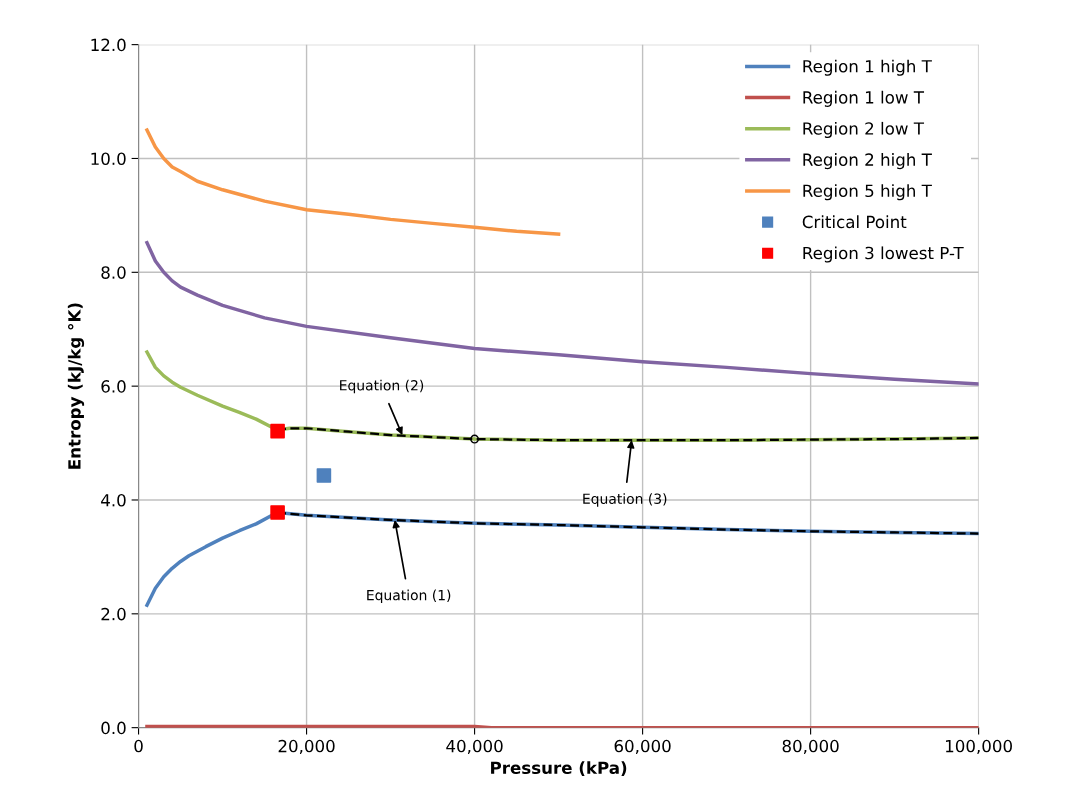 The width and height of the screenshot is (1091, 797). I want to click on y-tick-label: 6.0, so click(113, 386).